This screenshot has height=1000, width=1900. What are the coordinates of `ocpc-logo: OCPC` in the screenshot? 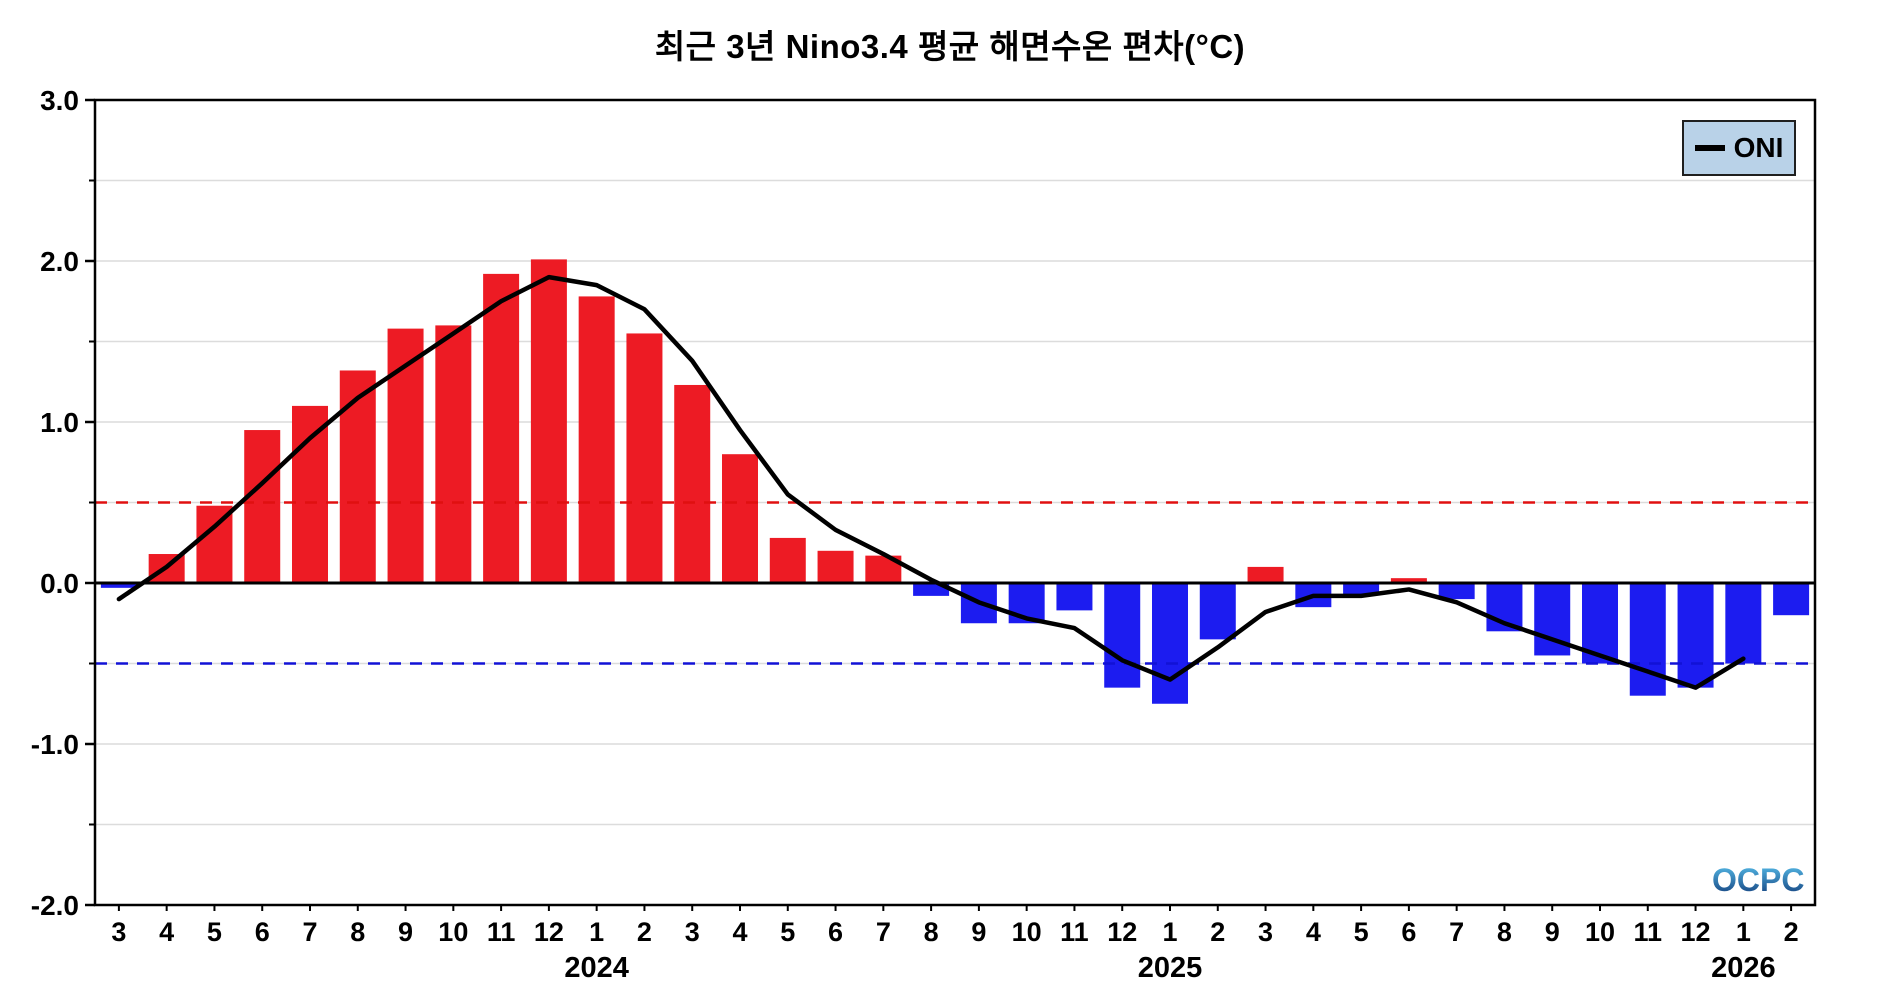 It's located at (1758, 880).